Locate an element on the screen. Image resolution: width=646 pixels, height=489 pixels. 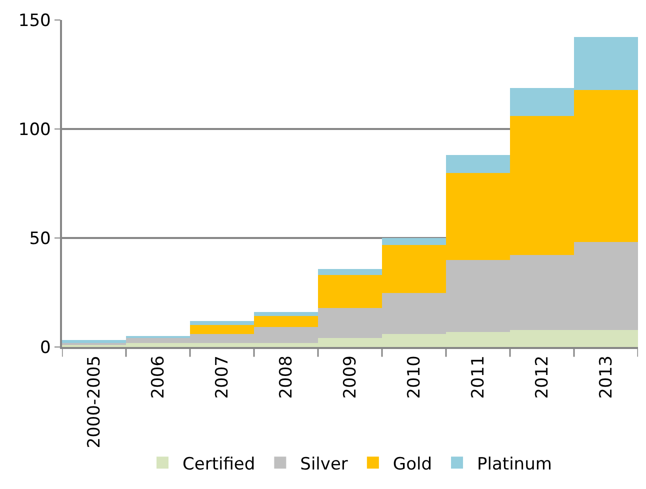
x-tick-label: 2010 is located at coordinates (414, 377).